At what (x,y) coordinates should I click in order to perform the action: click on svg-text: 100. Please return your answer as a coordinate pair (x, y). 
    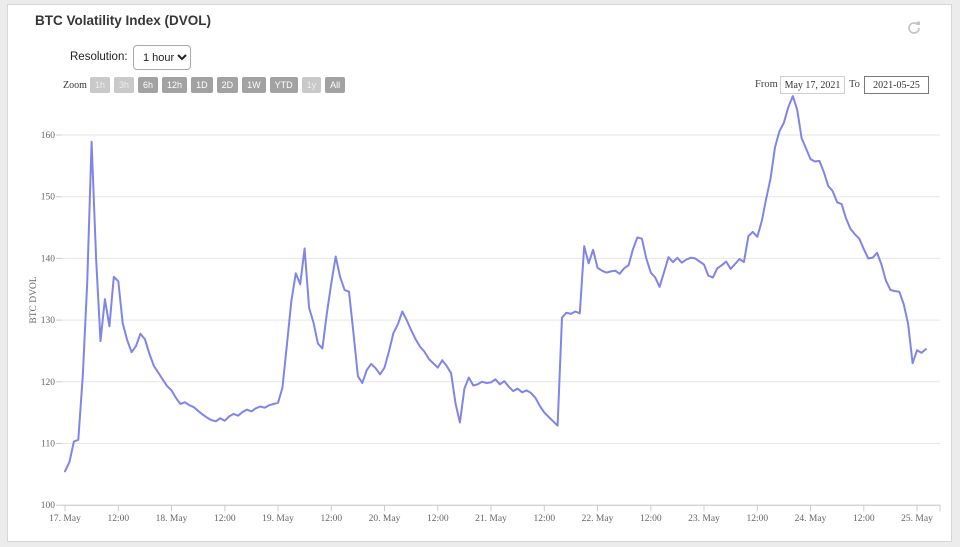
    Looking at the image, I should click on (48, 506).